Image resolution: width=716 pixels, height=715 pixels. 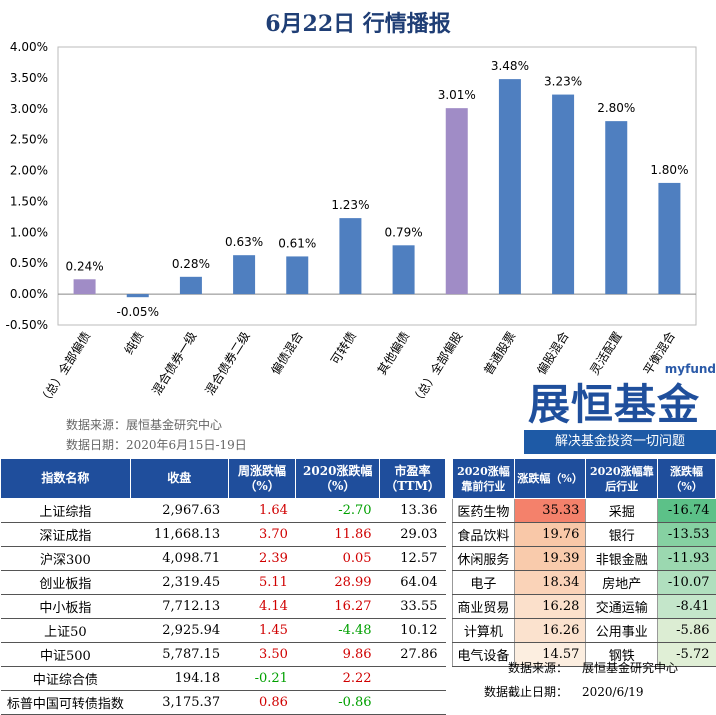 I want to click on close-value: 11,668.13, so click(x=179, y=534).